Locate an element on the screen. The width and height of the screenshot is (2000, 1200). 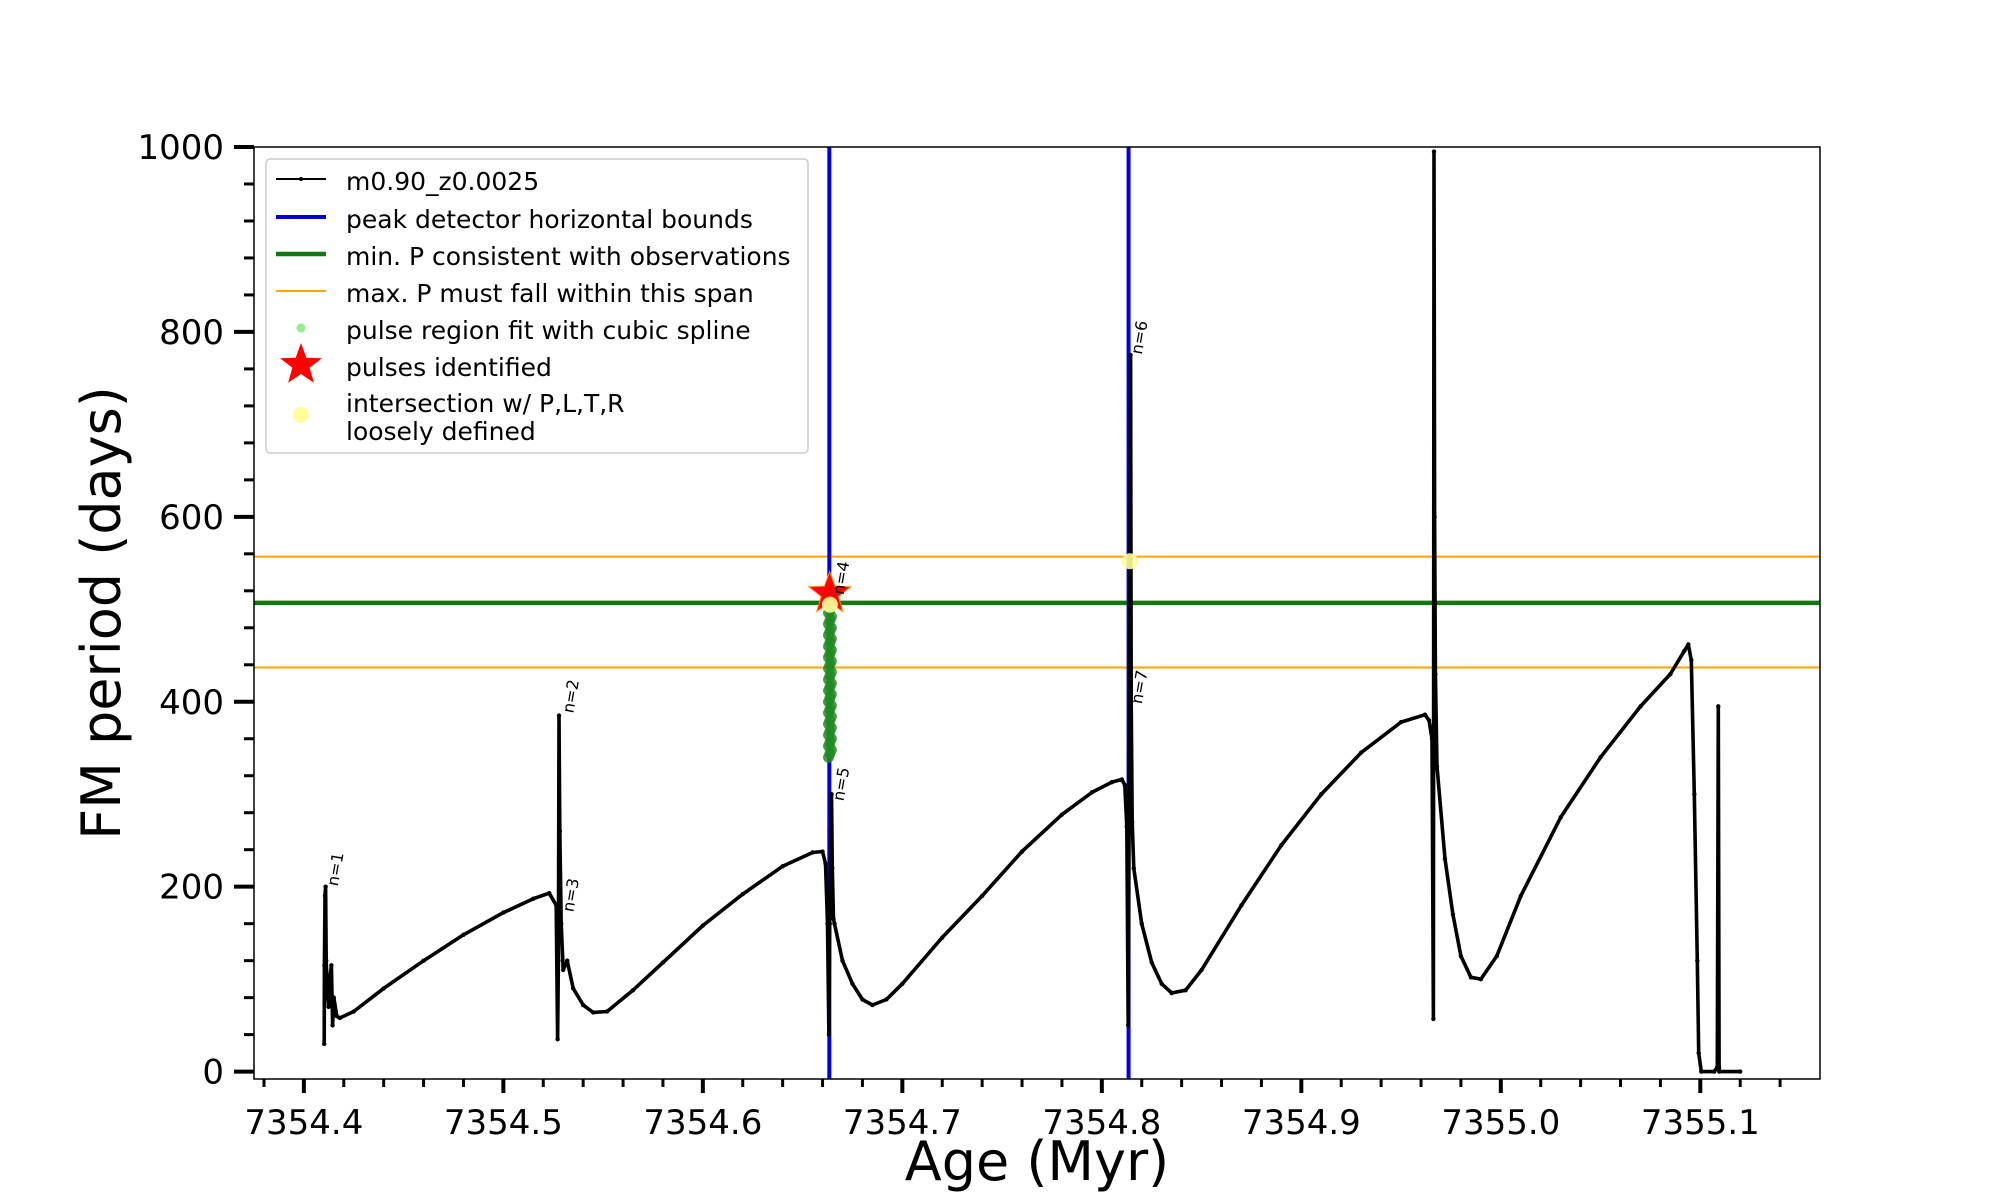
x-tick-label-5: 7354.9 is located at coordinates (1301, 1123).